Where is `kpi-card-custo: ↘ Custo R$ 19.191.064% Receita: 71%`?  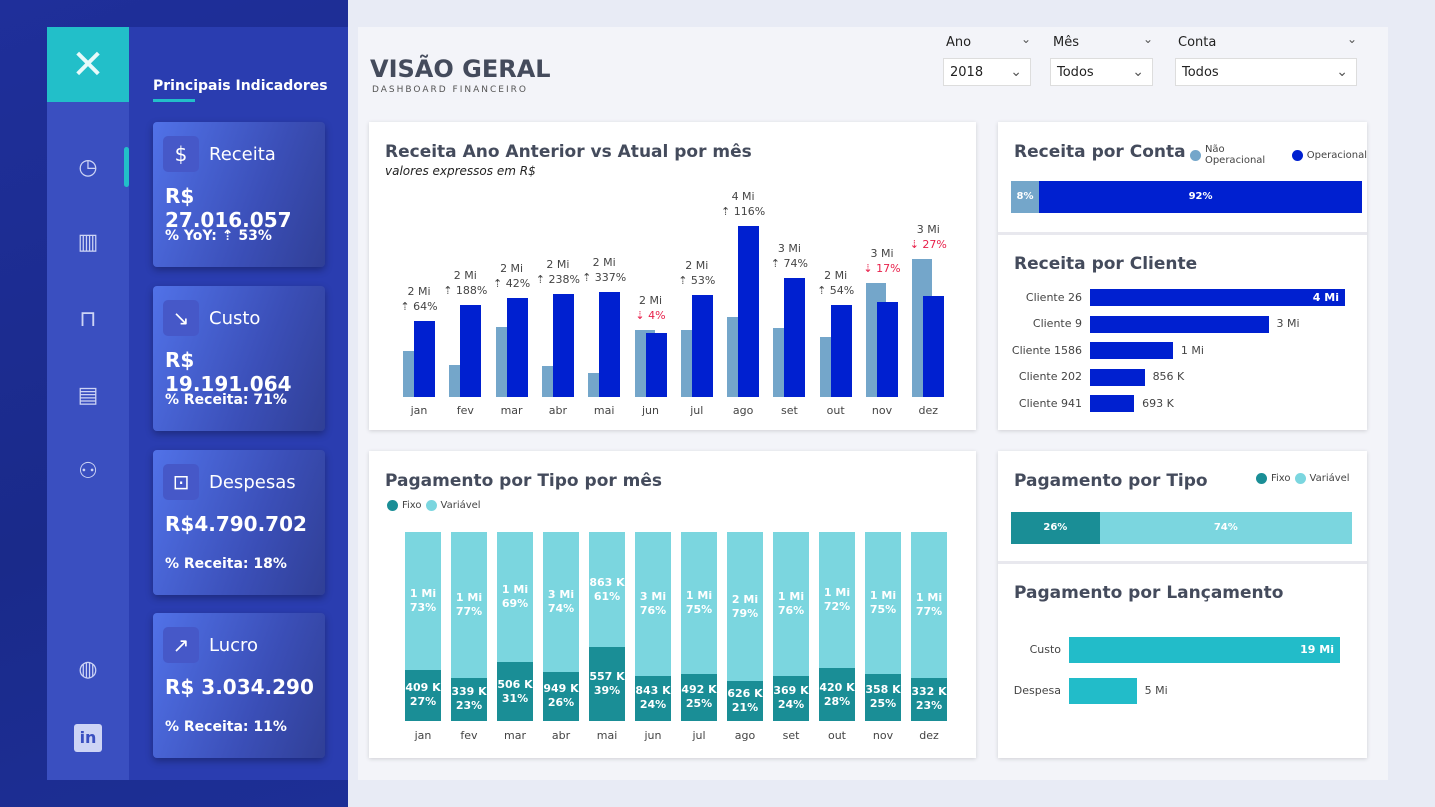 kpi-card-custo: ↘ Custo R$ 19.191.064% Receita: 71% is located at coordinates (239, 358).